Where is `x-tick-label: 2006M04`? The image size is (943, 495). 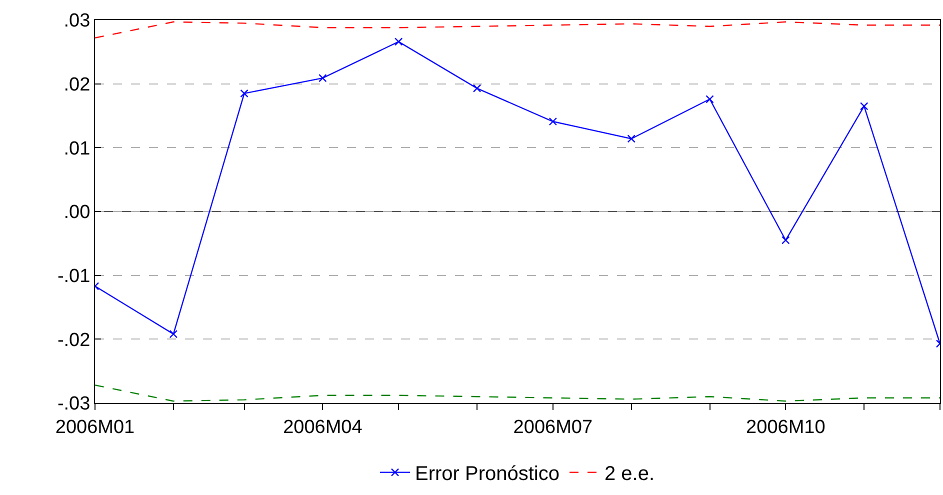 x-tick-label: 2006M04 is located at coordinates (323, 427).